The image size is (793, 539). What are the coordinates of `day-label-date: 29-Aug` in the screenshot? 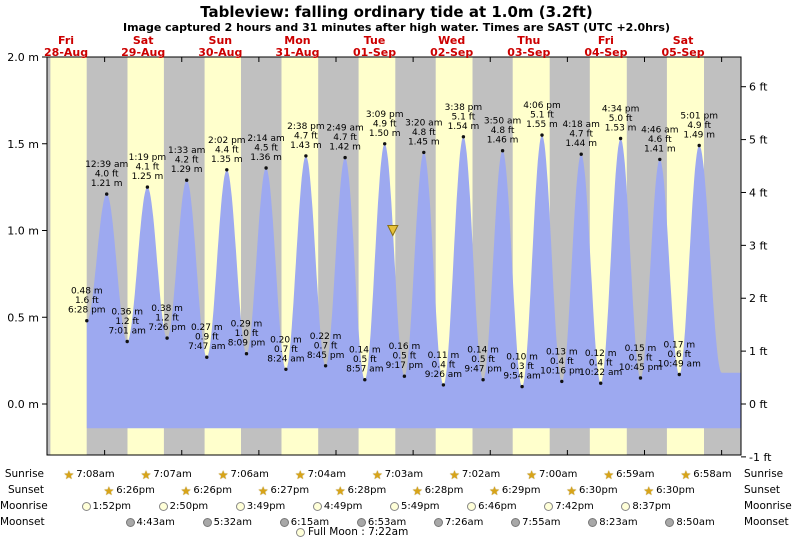 It's located at (143, 52).